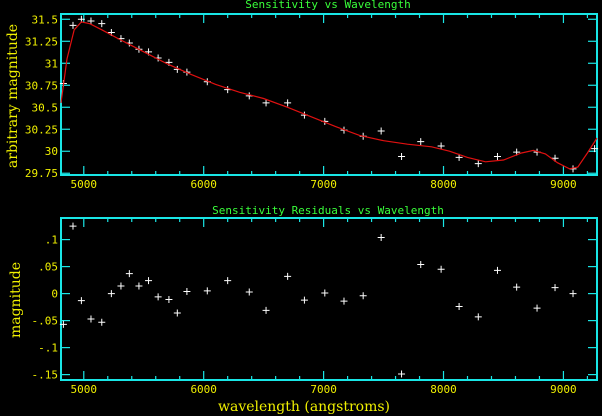 This screenshot has width=602, height=416. I want to click on bottom-x-tick-label: 8000, so click(443, 389).